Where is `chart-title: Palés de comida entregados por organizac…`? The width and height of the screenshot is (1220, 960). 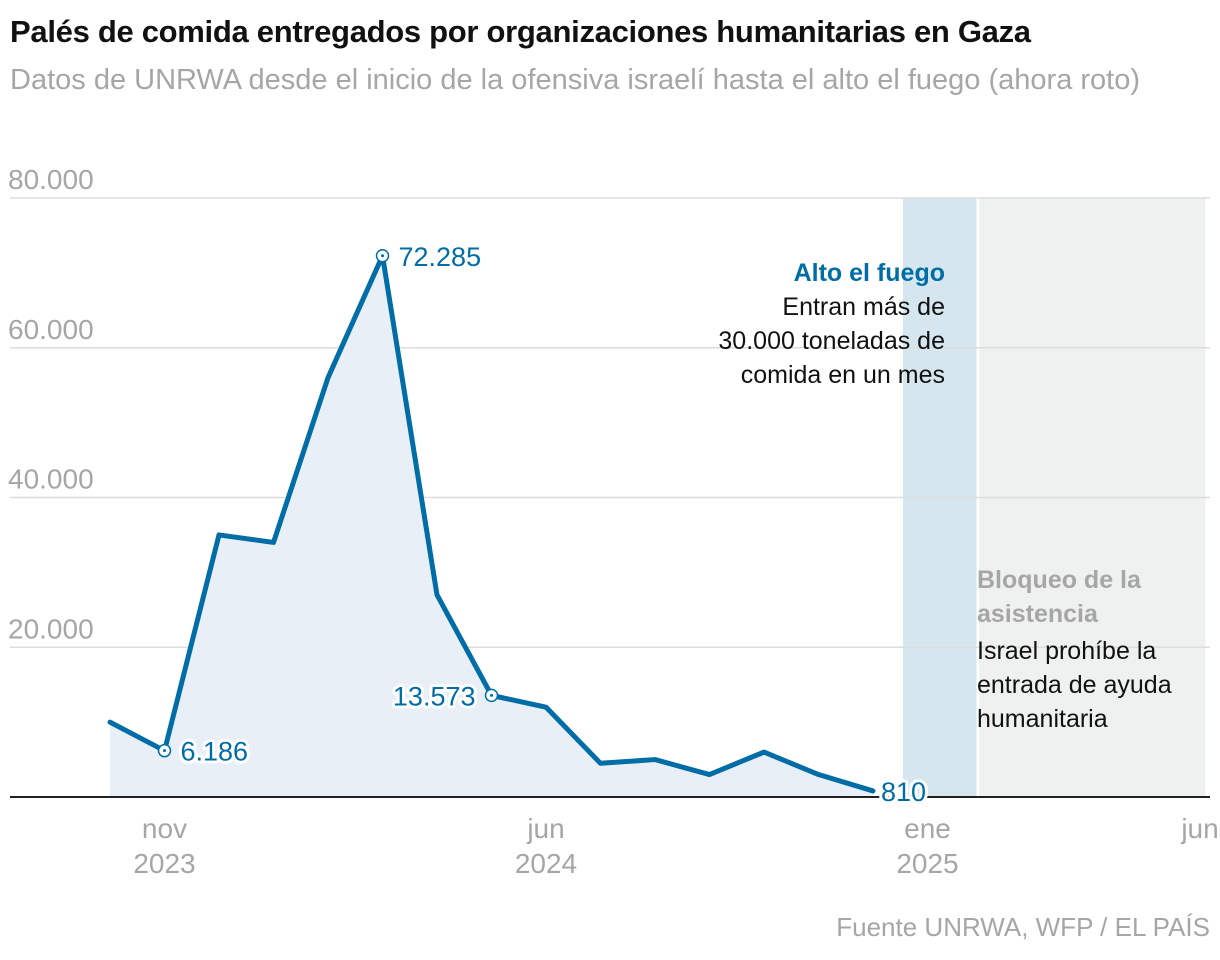
chart-title: Palés de comida entregados por organizac… is located at coordinates (520, 31).